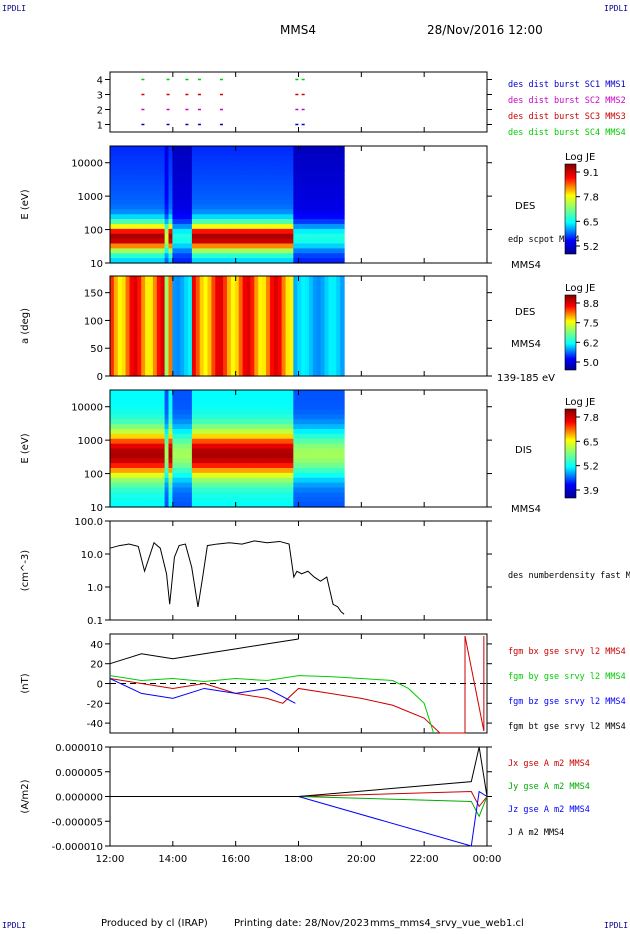 The image size is (630, 934). Describe the element at coordinates (567, 85) in the screenshot. I see `burst-legend-entry: des dist burst SC1 MMS1` at that location.